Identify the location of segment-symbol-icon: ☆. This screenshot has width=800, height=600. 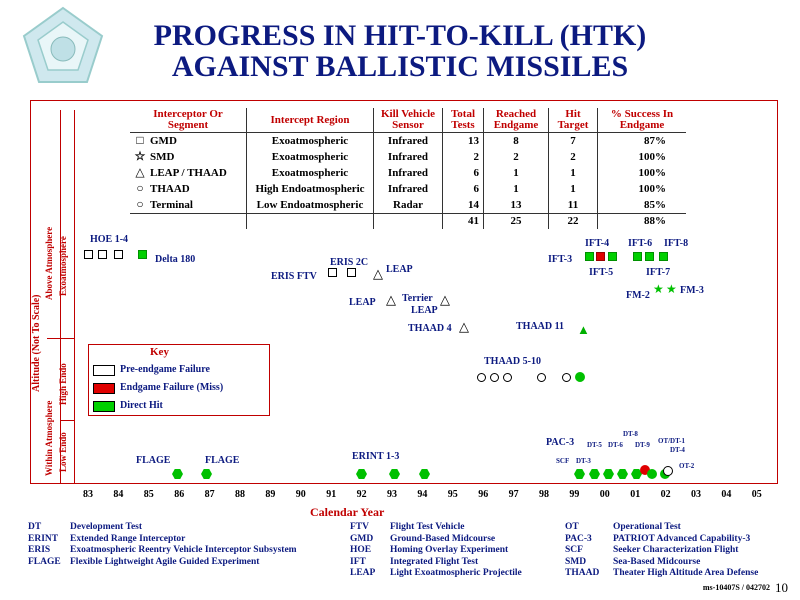
(140, 156).